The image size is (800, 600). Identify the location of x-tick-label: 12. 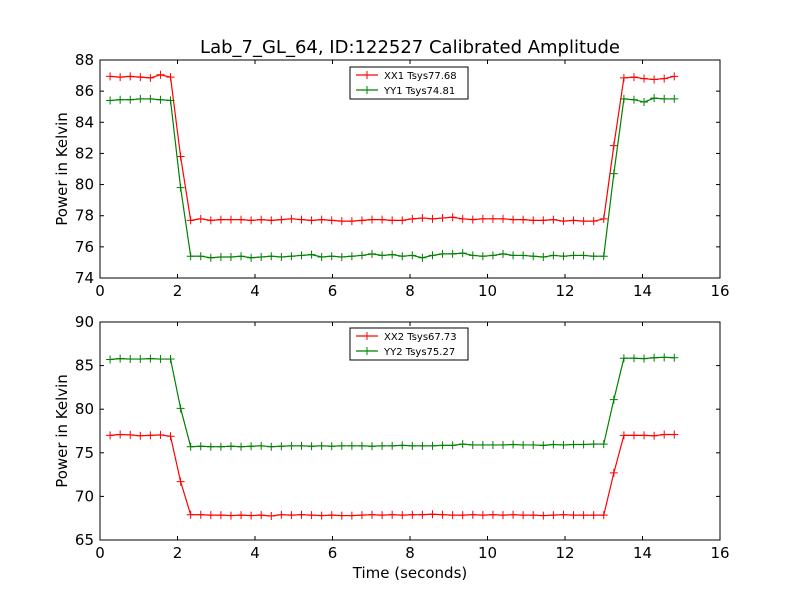
(564, 553).